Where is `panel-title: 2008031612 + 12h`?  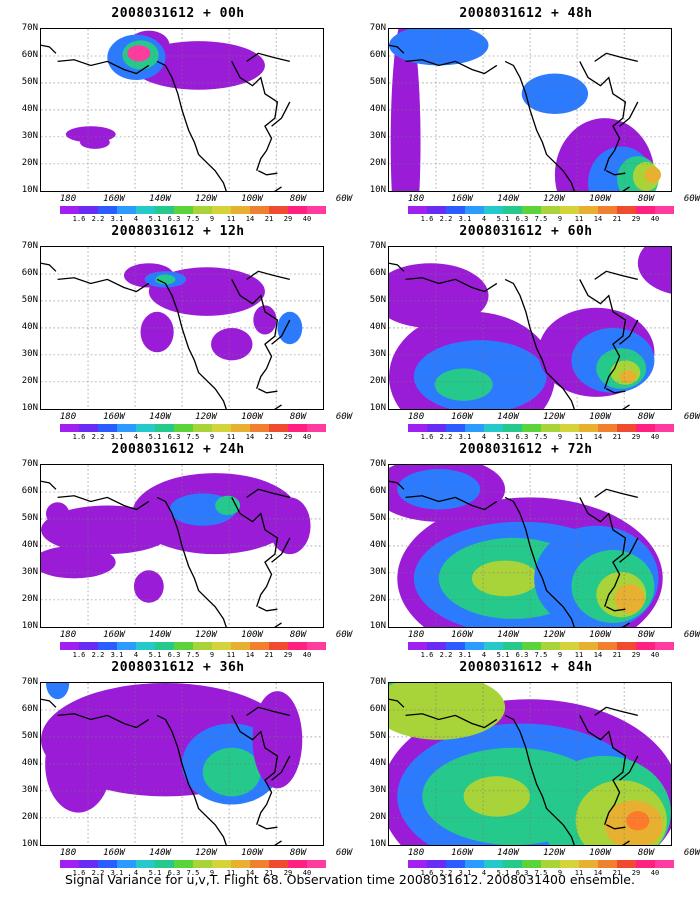
panel-title: 2008031612 + 12h is located at coordinates (178, 231).